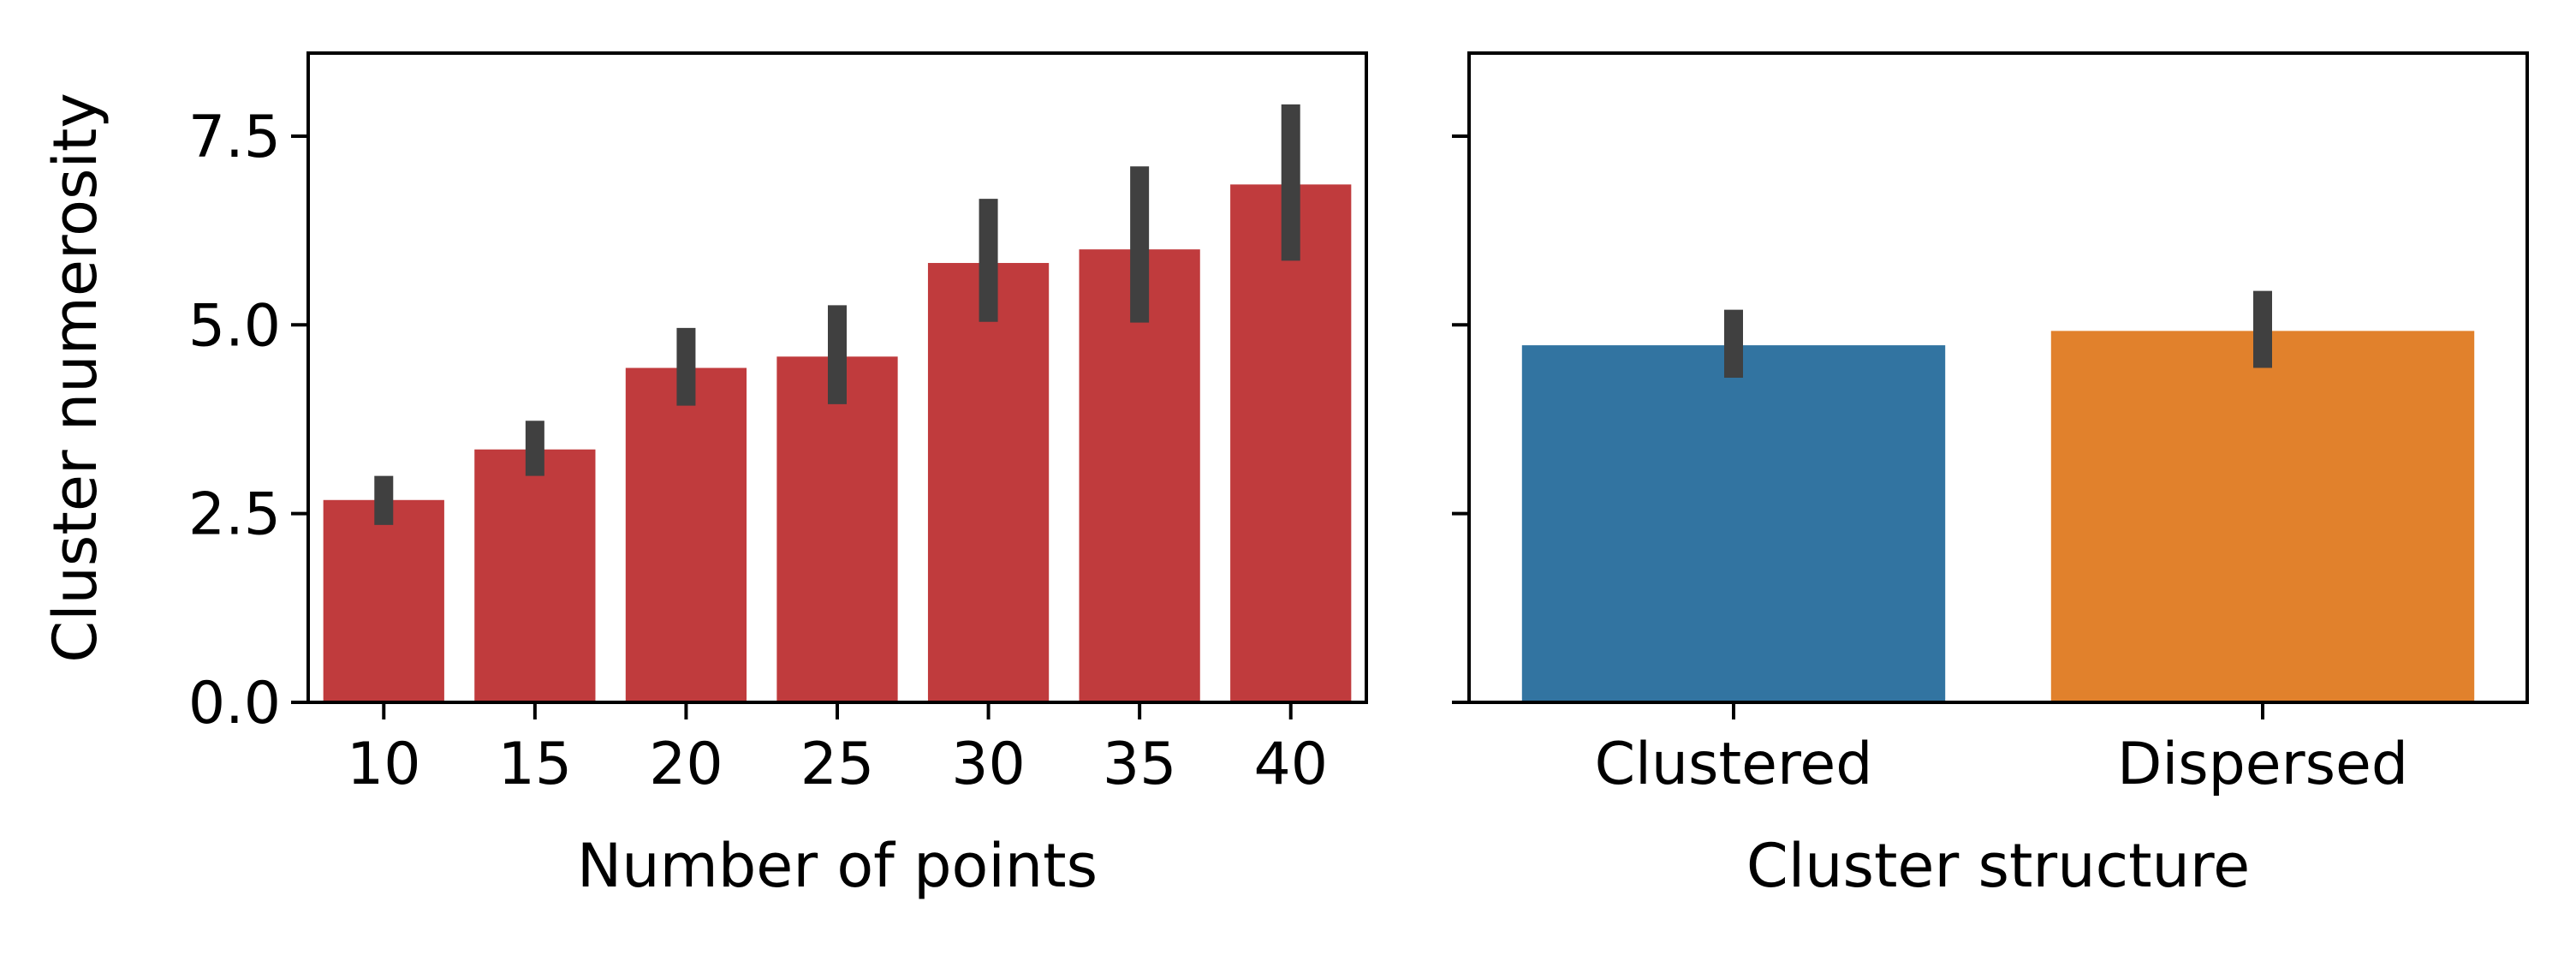 This screenshot has height=967, width=2576. Describe the element at coordinates (686, 764) in the screenshot. I see `x-tick-label: 20` at that location.